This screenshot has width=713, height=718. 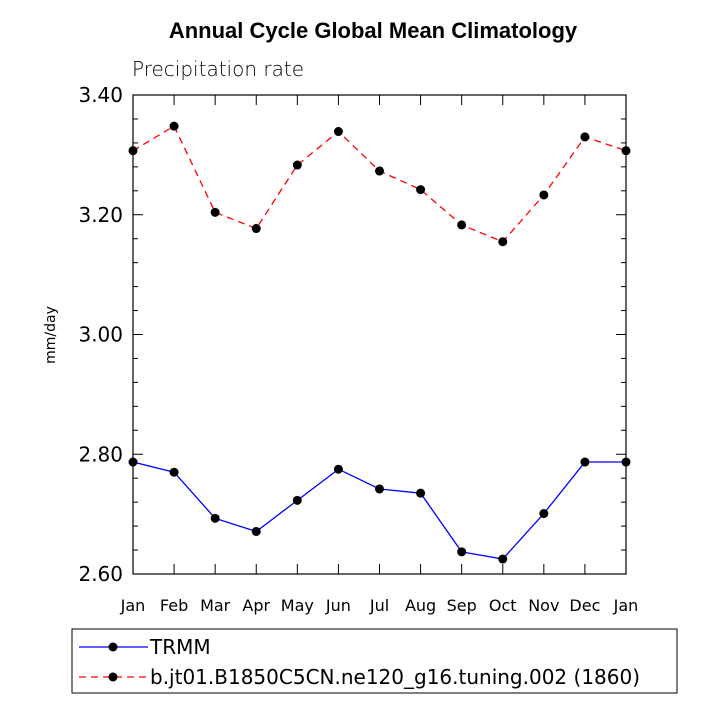 What do you see at coordinates (373, 30) in the screenshot?
I see `chart-title: Annual Cycle Global Mean Climatology` at bounding box center [373, 30].